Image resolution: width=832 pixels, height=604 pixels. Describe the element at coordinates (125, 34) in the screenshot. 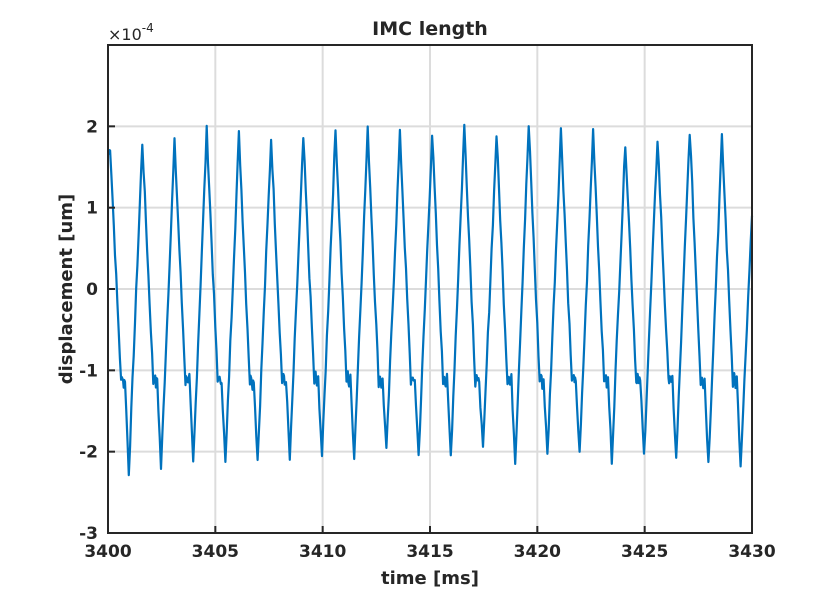

I see `y-exponent-base: ×10` at that location.